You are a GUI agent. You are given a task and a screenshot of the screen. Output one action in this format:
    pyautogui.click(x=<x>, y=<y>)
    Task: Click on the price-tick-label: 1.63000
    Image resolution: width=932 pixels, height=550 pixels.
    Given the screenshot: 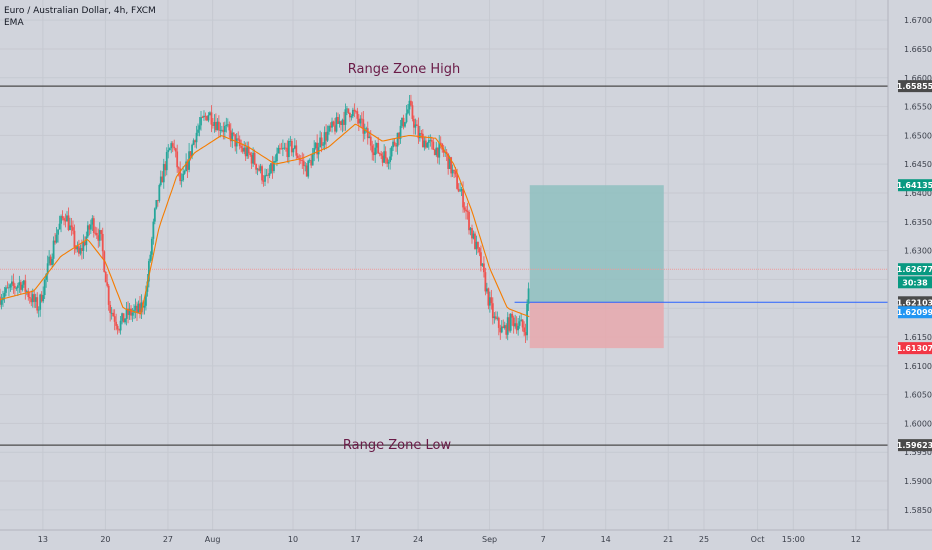 What is the action you would take?
    pyautogui.click(x=918, y=251)
    